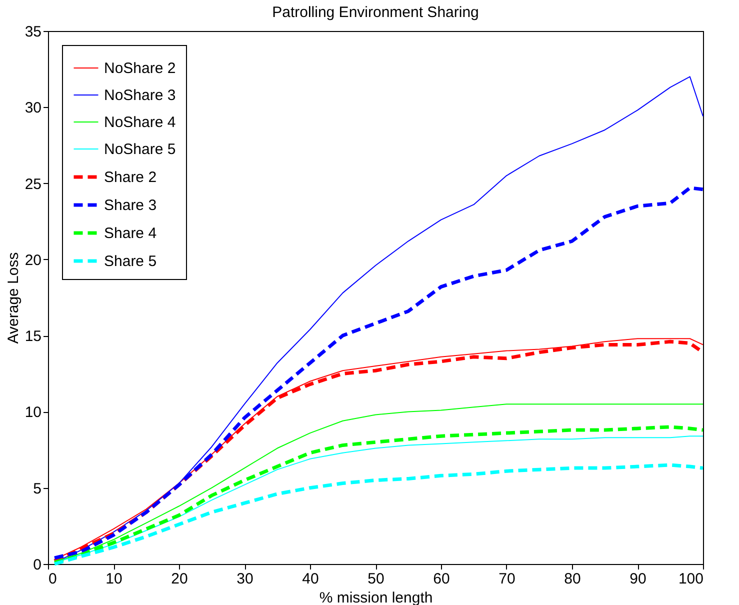 This screenshot has width=739, height=605. What do you see at coordinates (130, 177) in the screenshot?
I see `legend-label: Share 2` at bounding box center [130, 177].